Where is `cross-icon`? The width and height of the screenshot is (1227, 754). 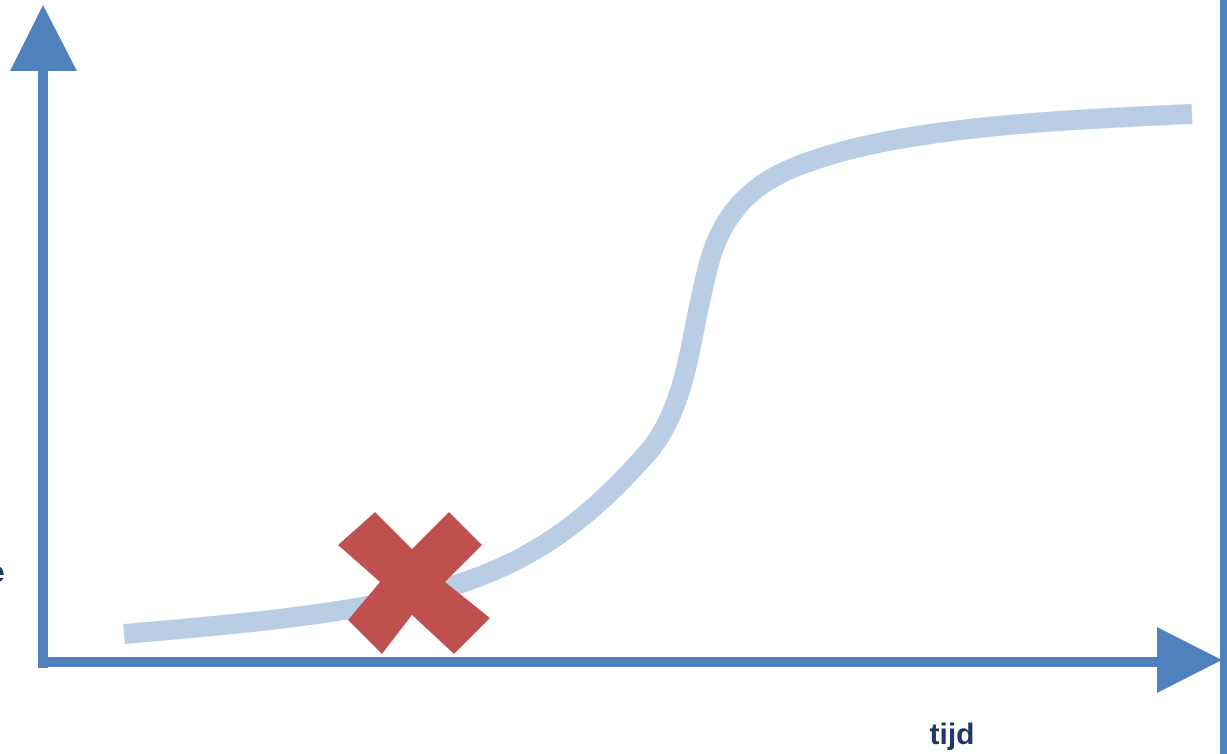
cross-icon is located at coordinates (414, 583).